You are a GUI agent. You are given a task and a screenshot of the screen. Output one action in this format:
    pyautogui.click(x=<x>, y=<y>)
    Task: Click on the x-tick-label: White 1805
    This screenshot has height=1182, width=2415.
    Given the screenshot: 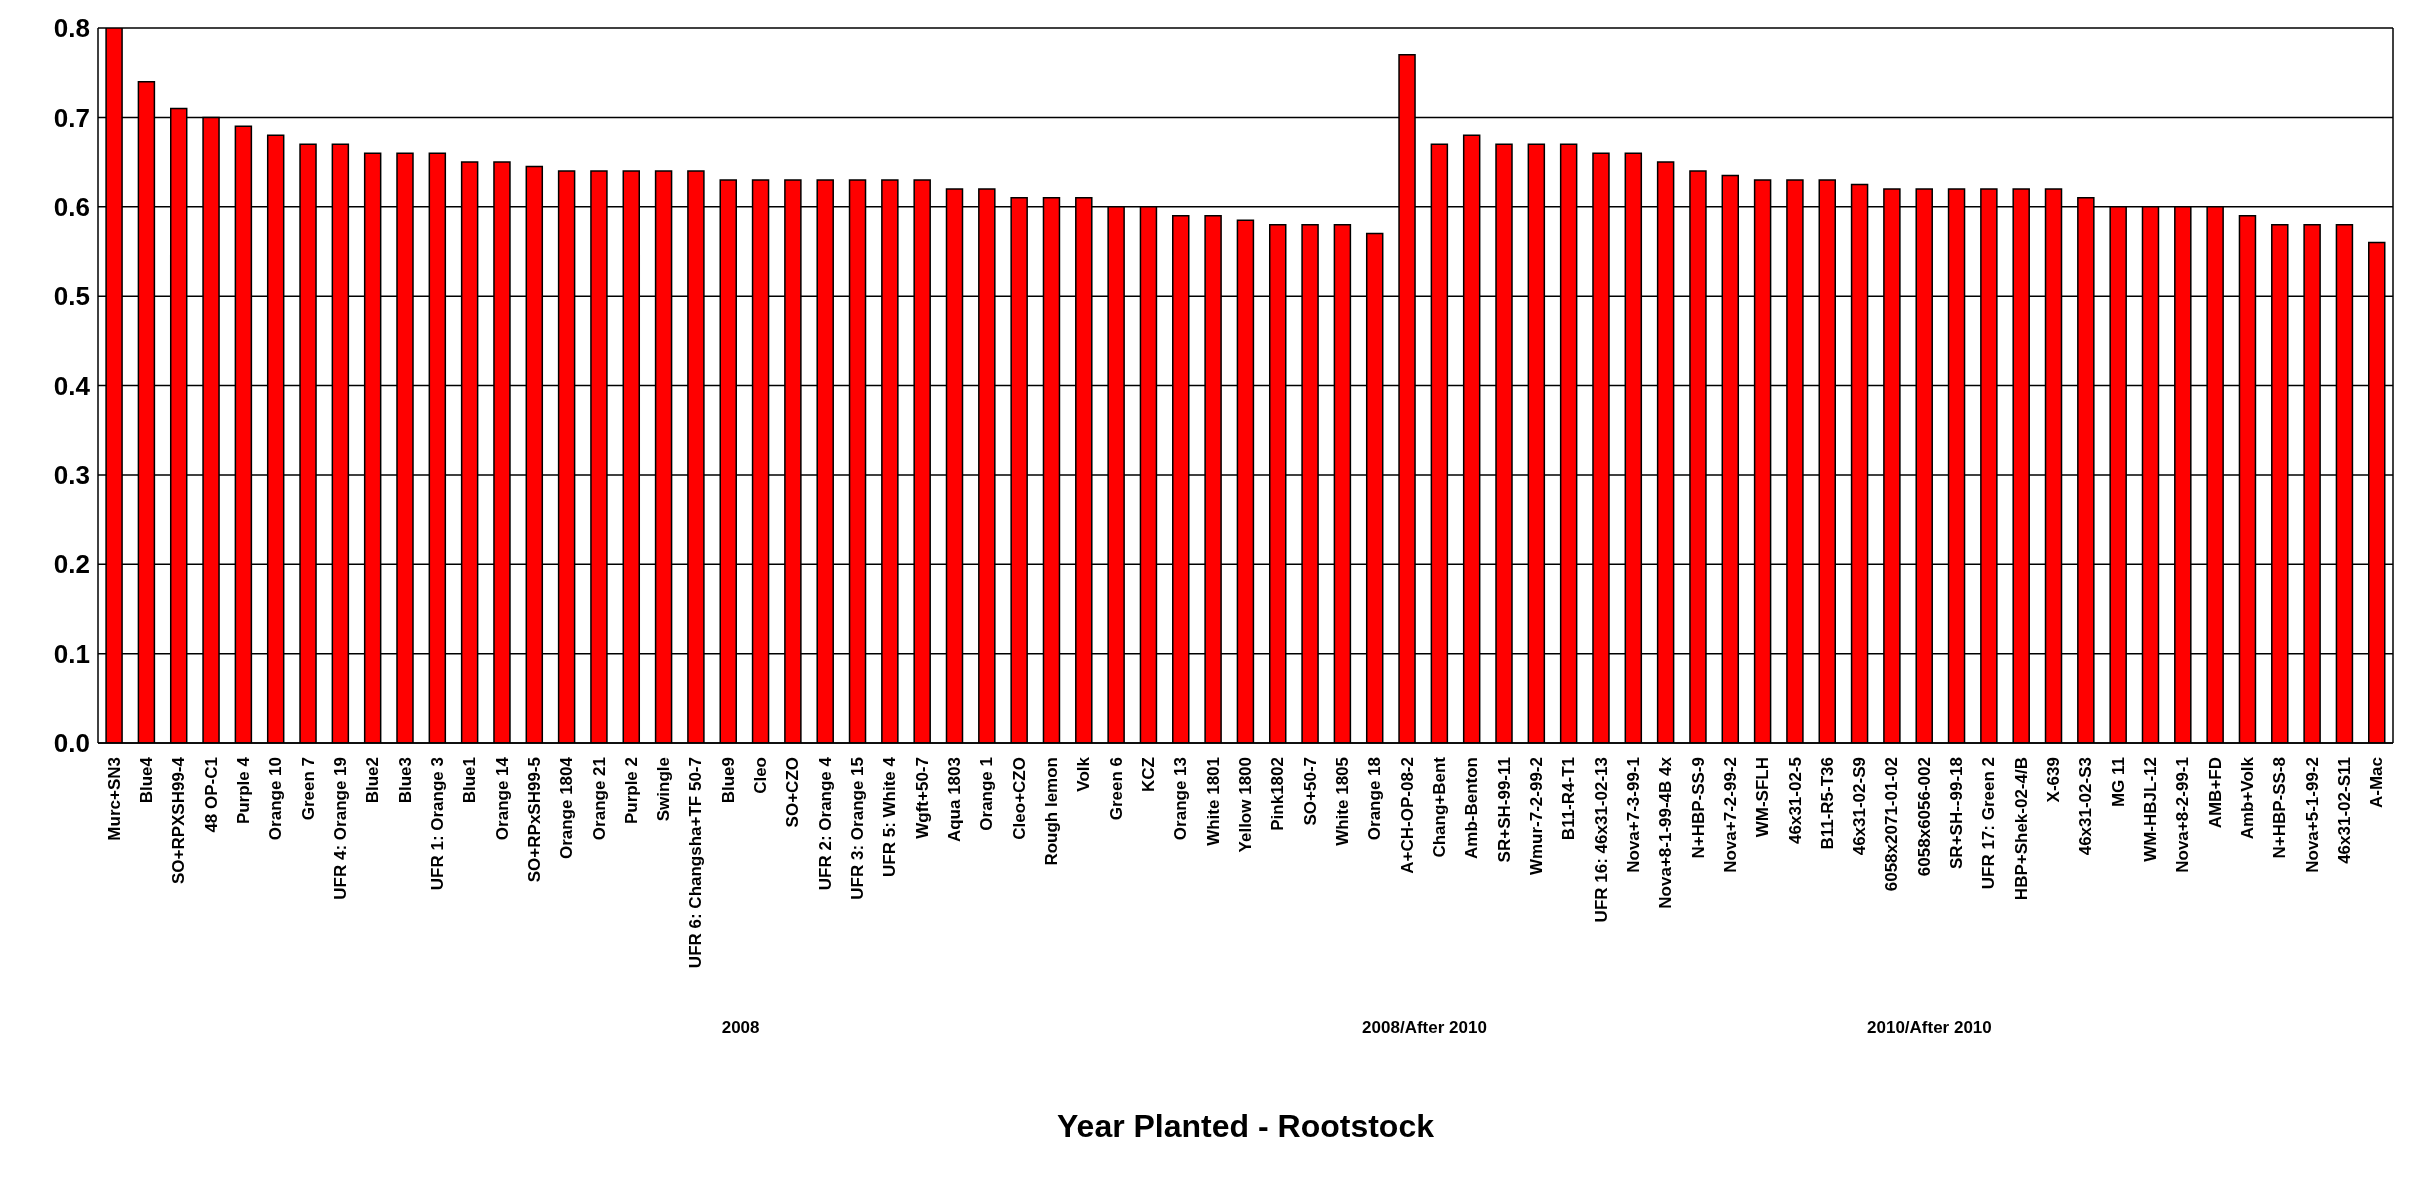 What is the action you would take?
    pyautogui.click(x=1342, y=801)
    